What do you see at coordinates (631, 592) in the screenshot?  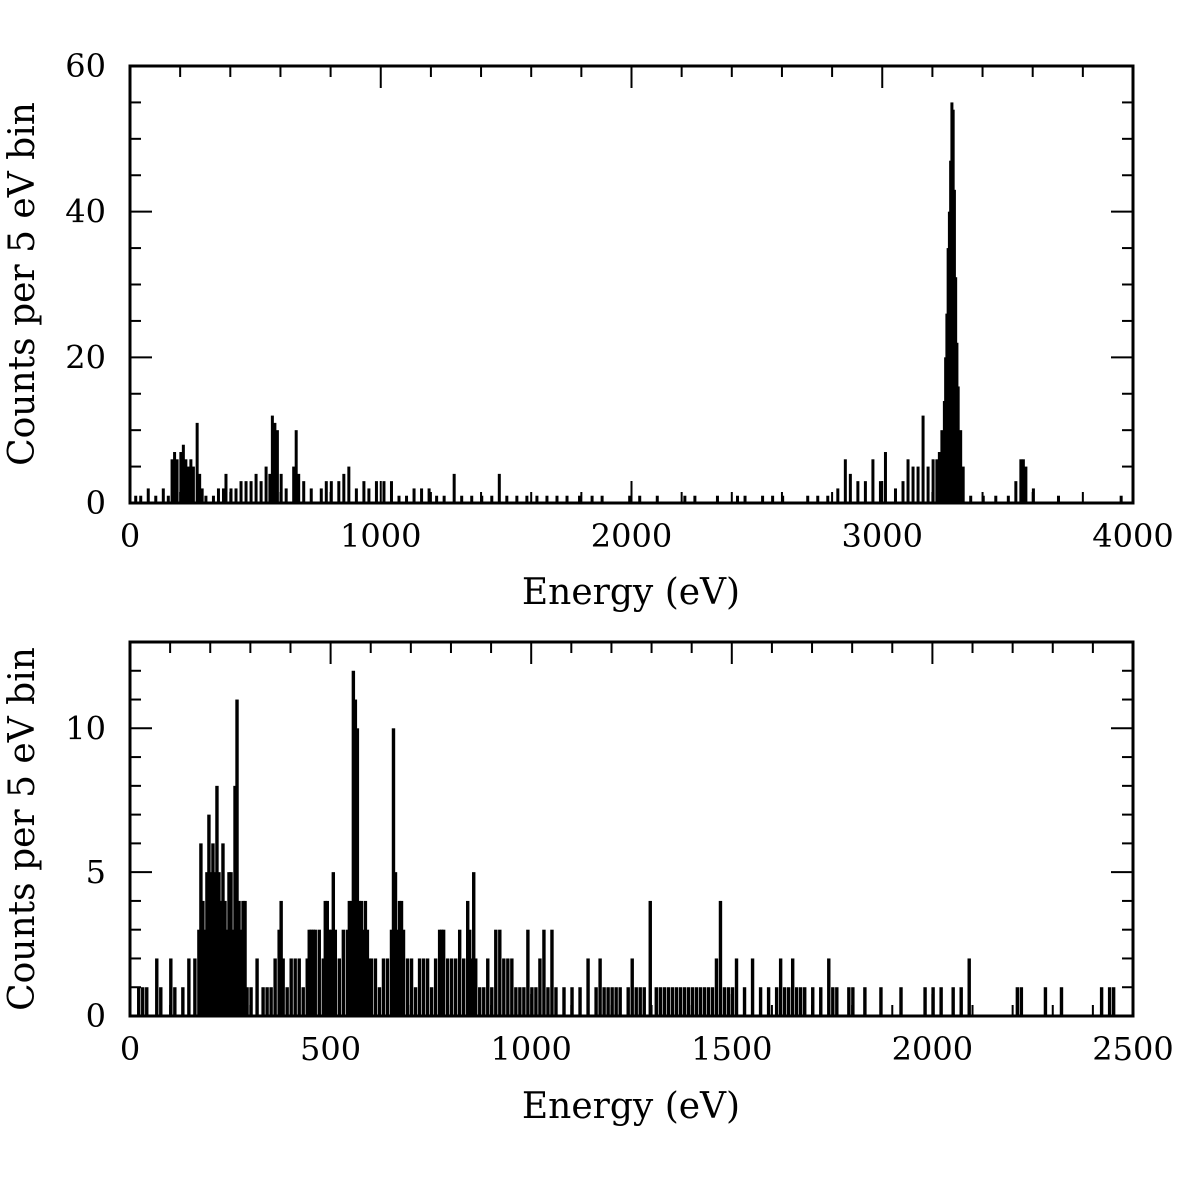 I see `top-x-axis-label: Energy (eV)` at bounding box center [631, 592].